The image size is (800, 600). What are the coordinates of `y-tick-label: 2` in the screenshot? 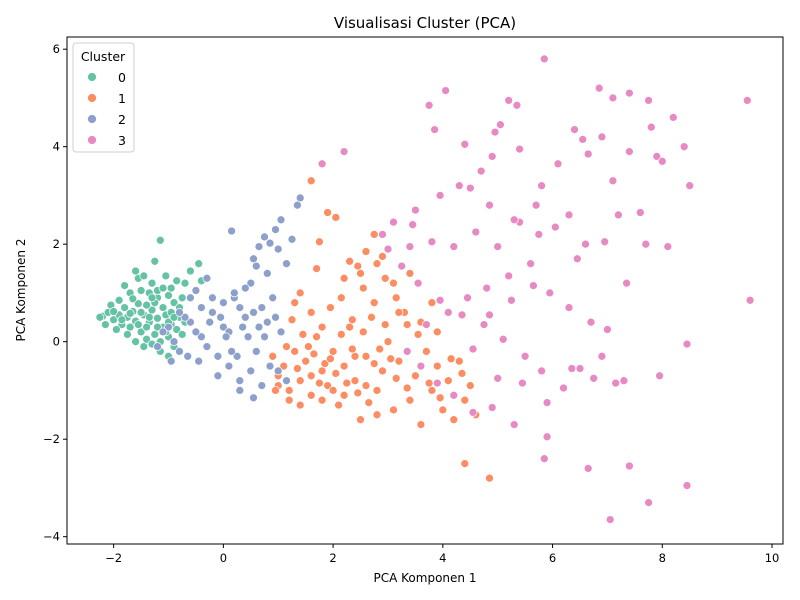 It's located at (56, 244).